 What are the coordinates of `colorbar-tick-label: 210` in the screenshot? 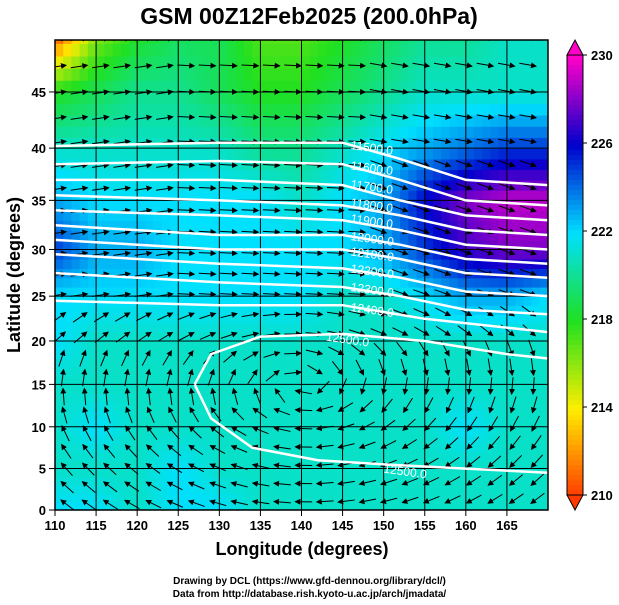 It's located at (602, 495).